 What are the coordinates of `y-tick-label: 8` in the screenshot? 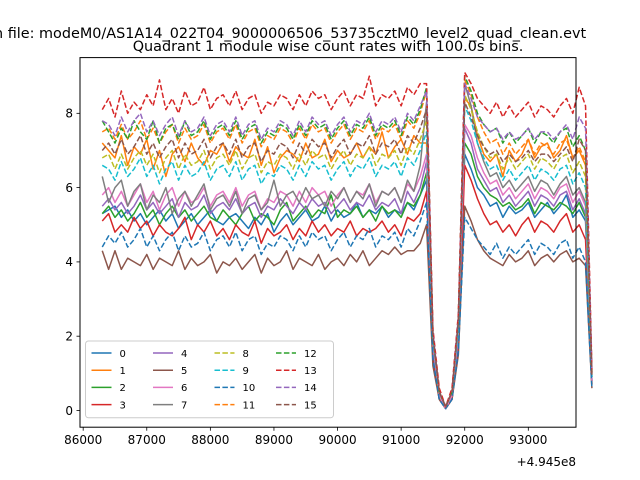 It's located at (69, 114).